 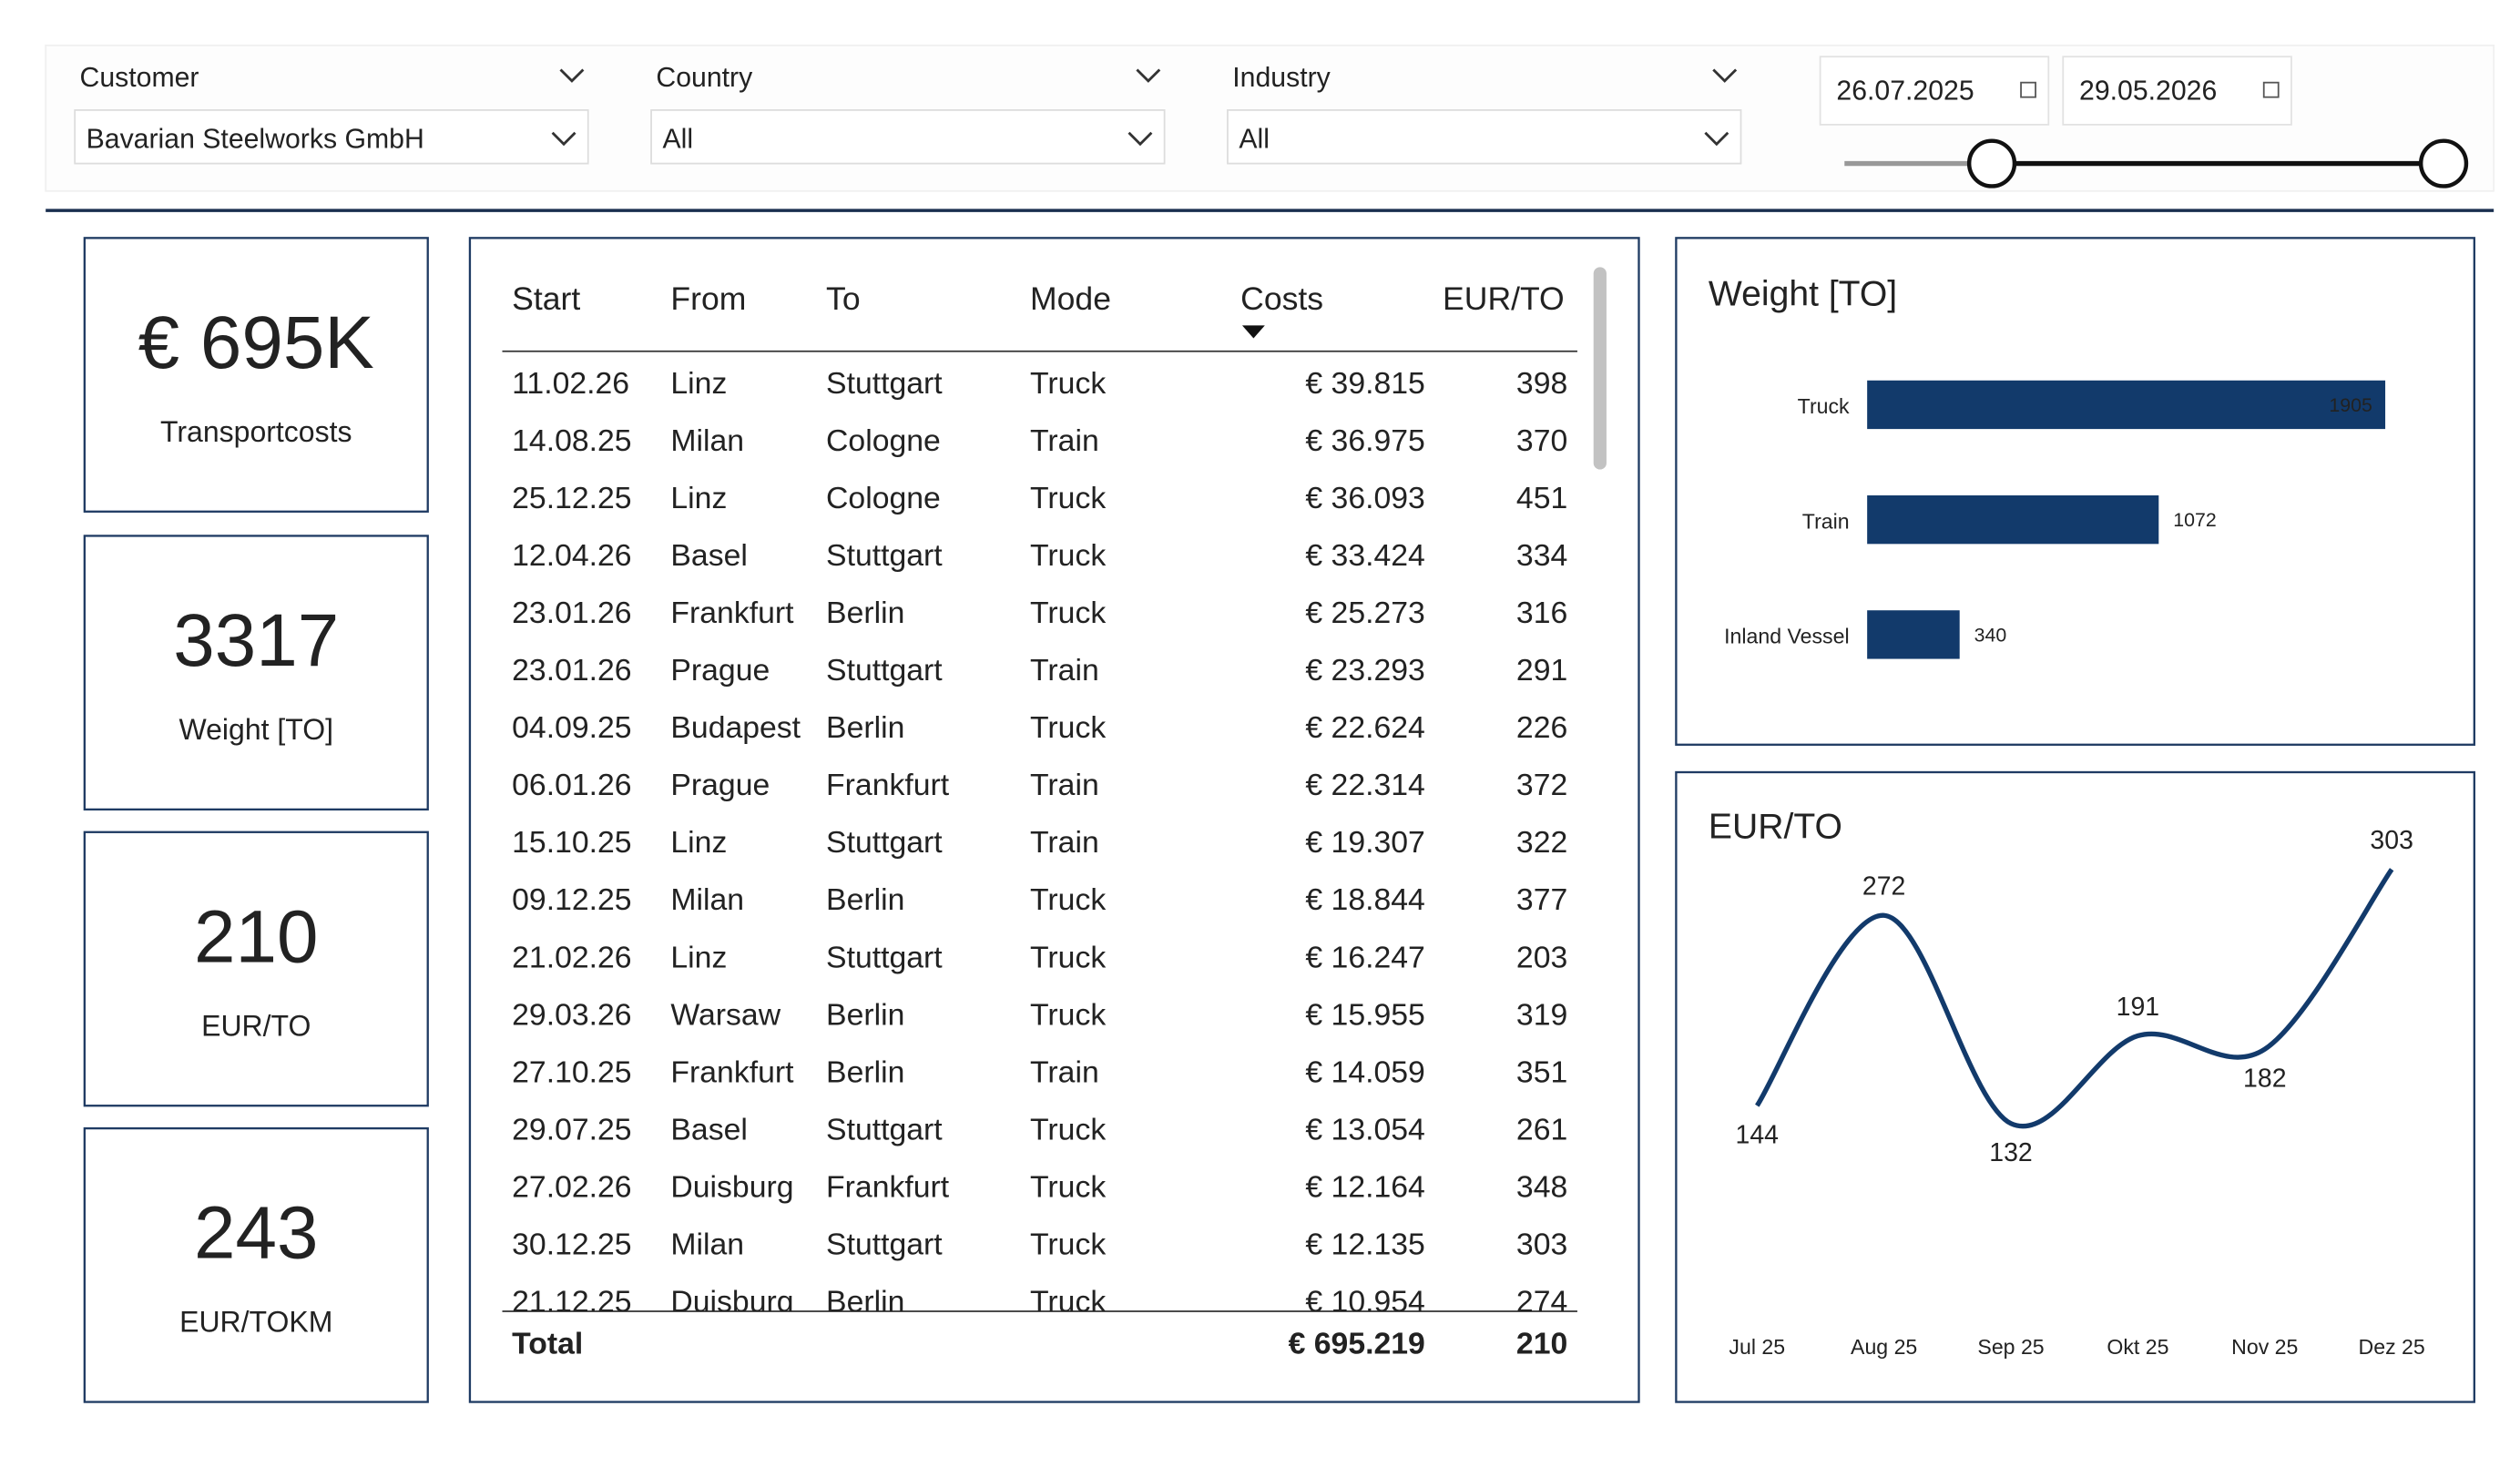 What do you see at coordinates (1786, 637) in the screenshot?
I see `category-label: Inland Vessel` at bounding box center [1786, 637].